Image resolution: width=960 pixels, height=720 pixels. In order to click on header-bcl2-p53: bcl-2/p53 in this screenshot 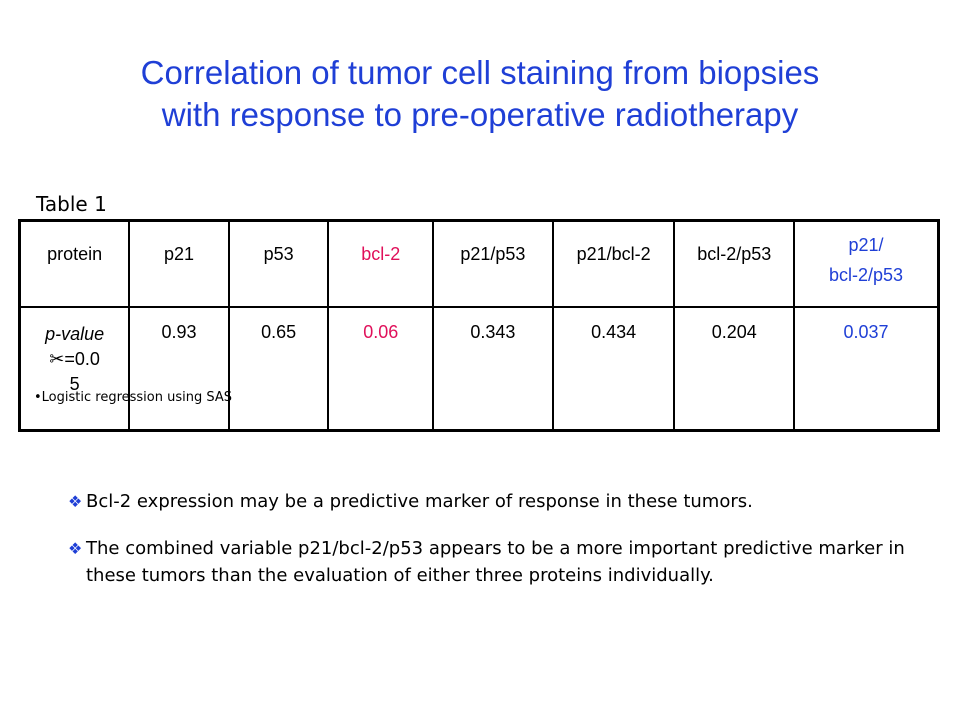, I will do `click(734, 263)`.